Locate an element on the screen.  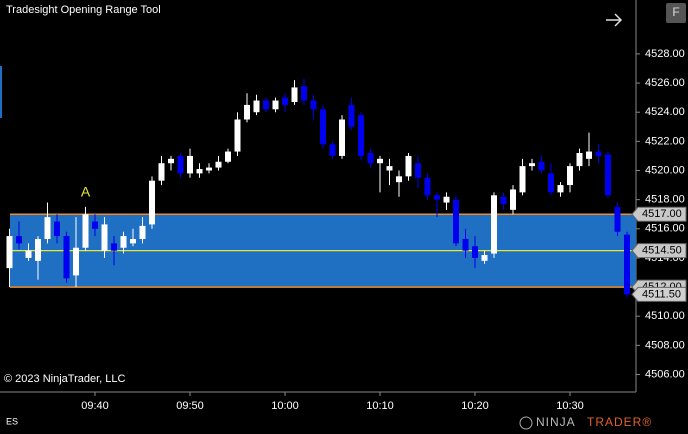
y-tick-label: 4522.00 is located at coordinates (665, 141).